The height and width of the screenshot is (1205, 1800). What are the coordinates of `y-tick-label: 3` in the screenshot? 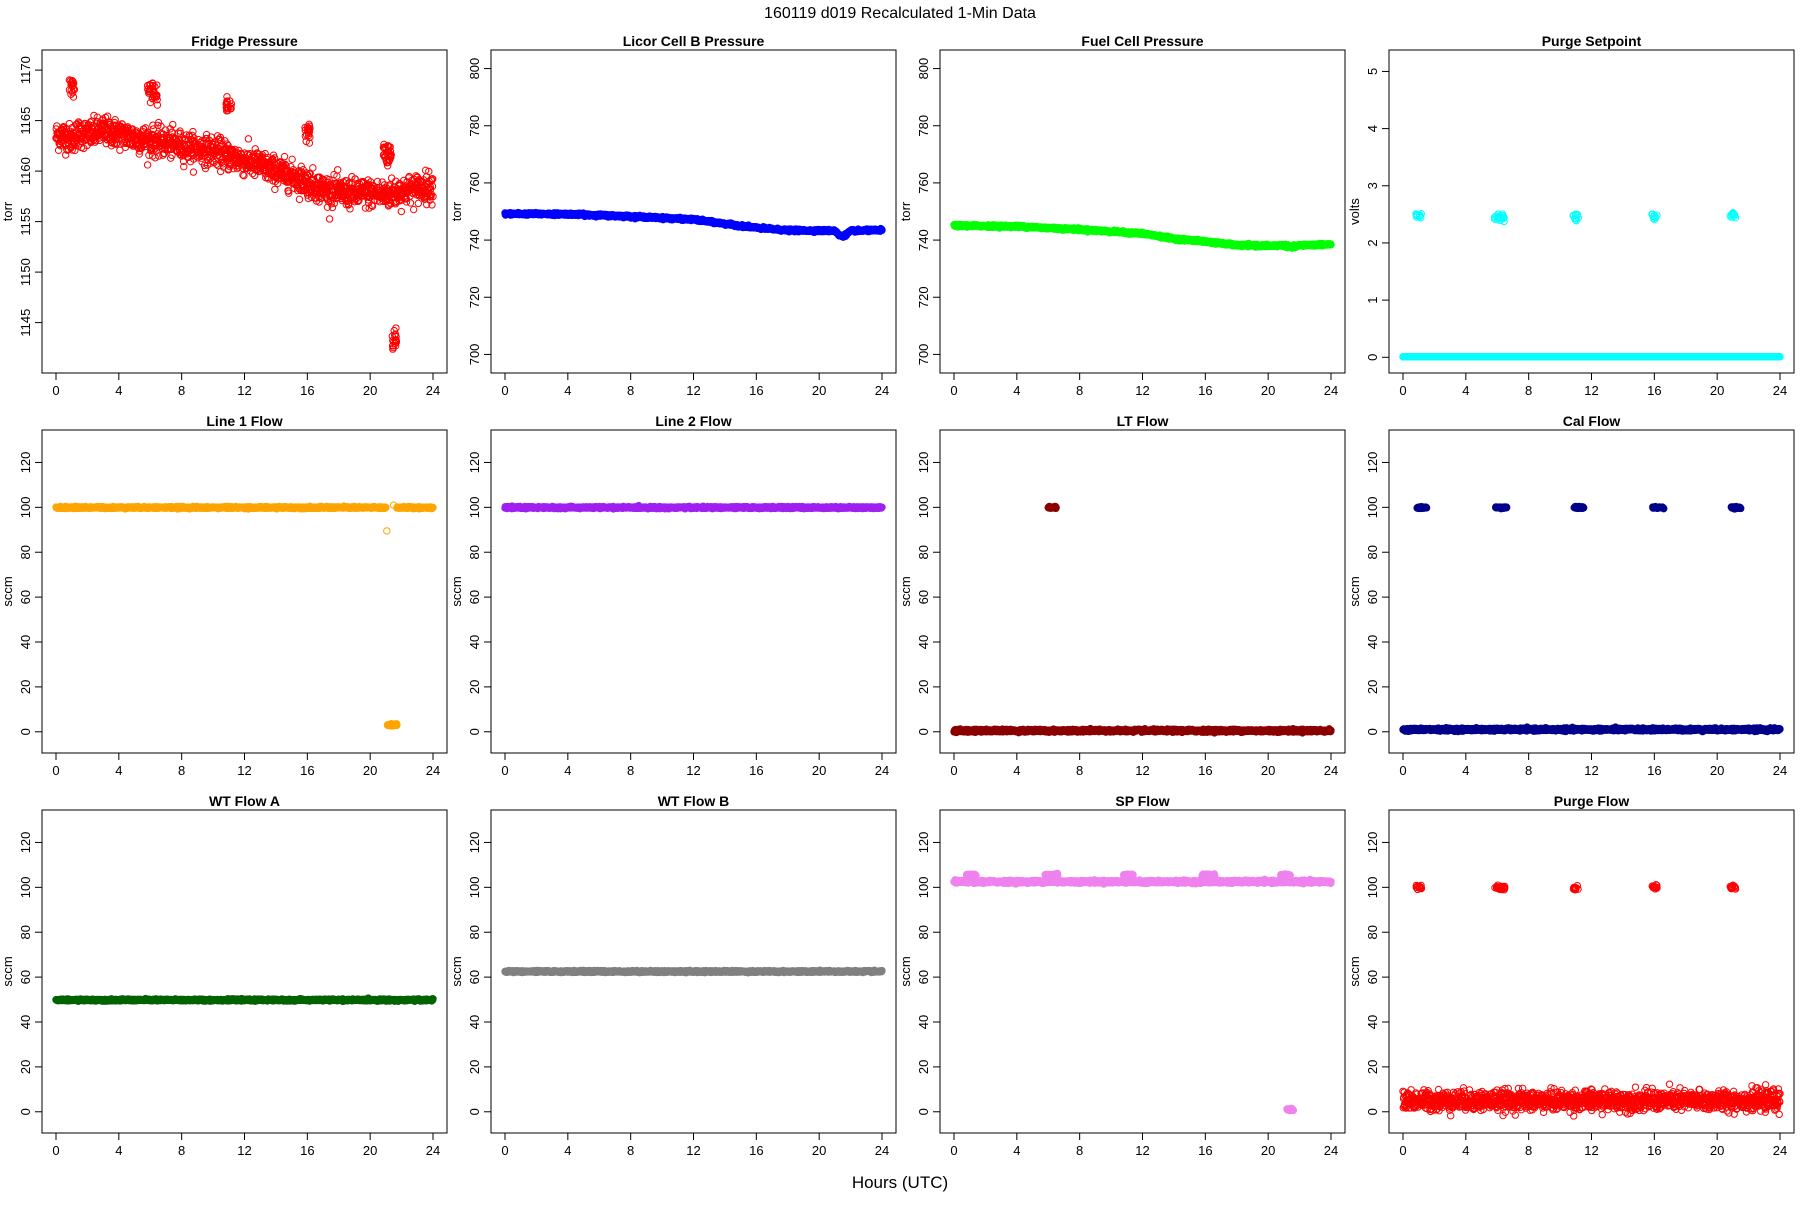 It's located at (1372, 185).